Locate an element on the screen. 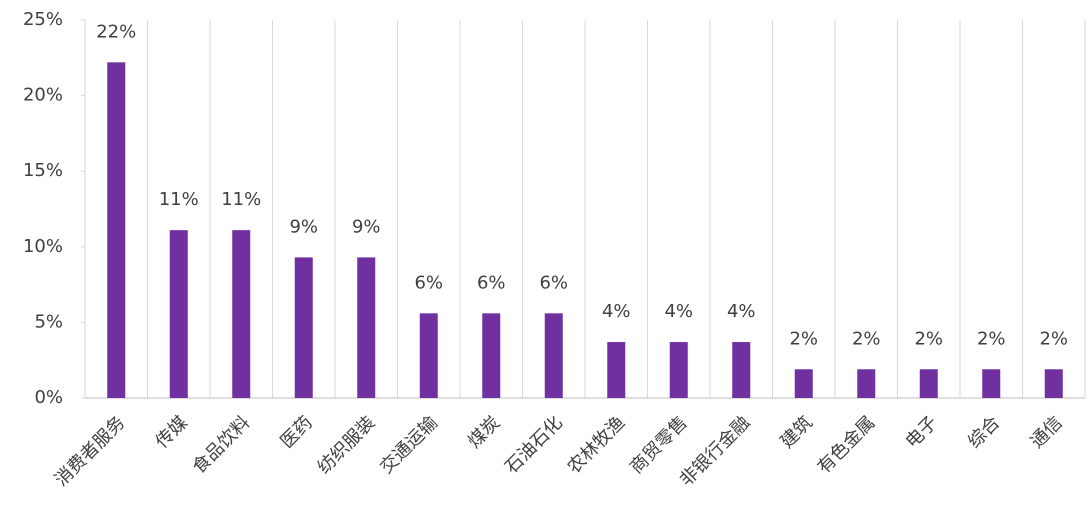 This screenshot has height=528, width=1092. x-tick-label: 有色金属 is located at coordinates (847, 445).